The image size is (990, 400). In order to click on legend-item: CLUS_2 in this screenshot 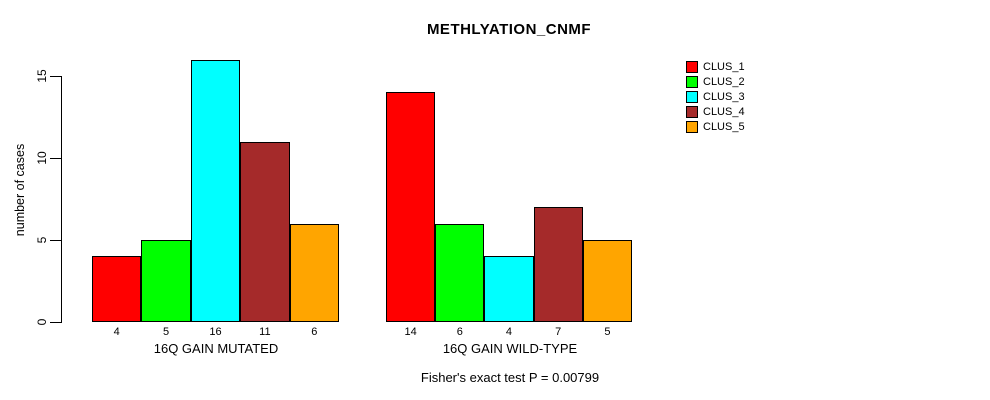, I will do `click(715, 82)`.